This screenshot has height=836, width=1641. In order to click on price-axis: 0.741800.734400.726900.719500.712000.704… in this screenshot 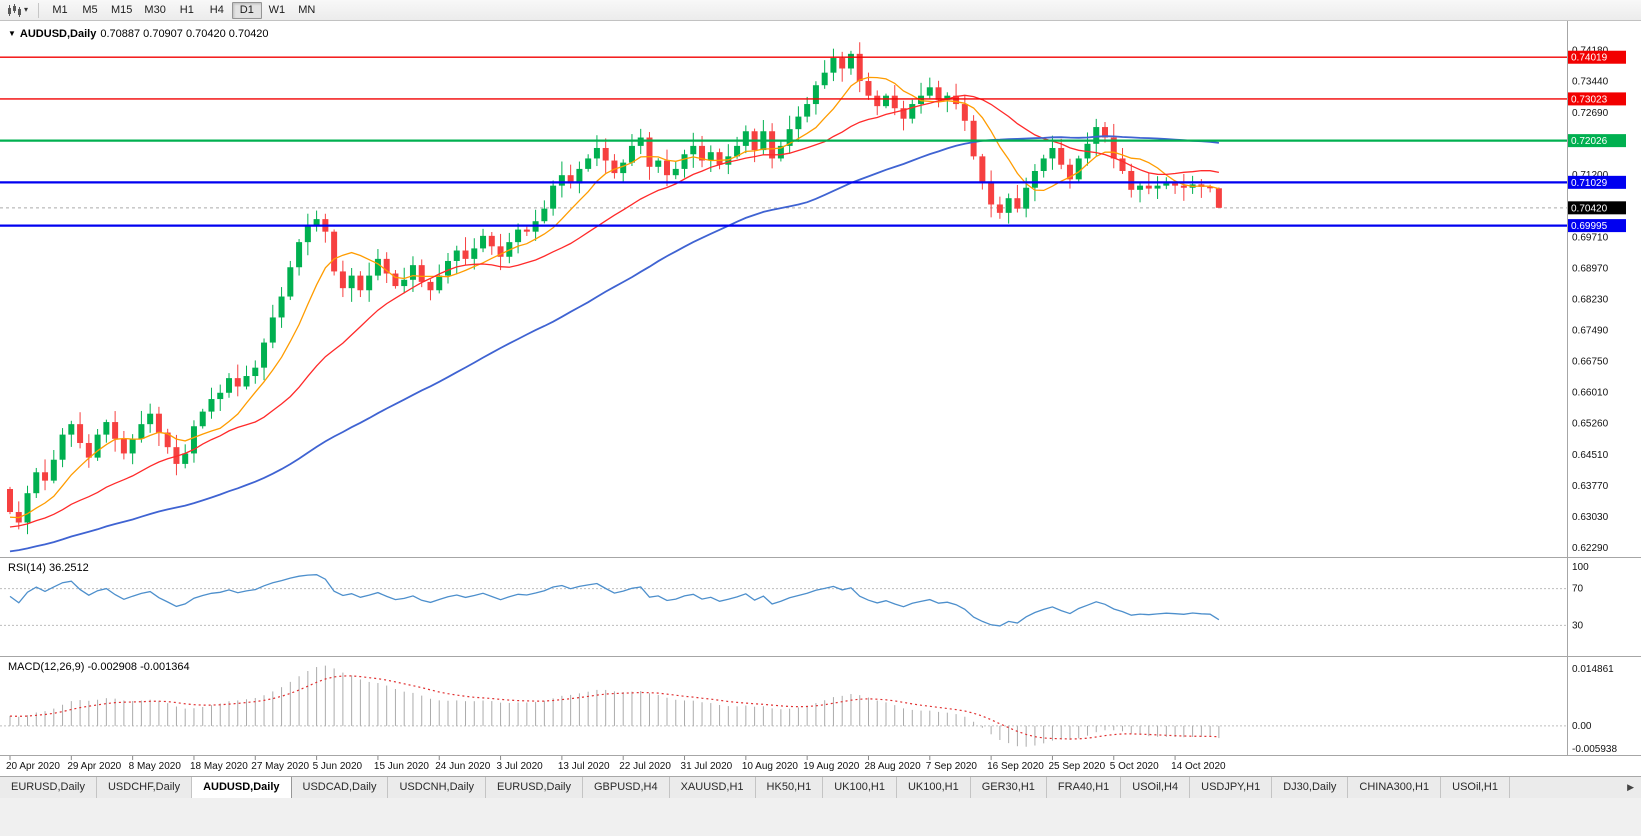, I will do `click(1590, 299)`.